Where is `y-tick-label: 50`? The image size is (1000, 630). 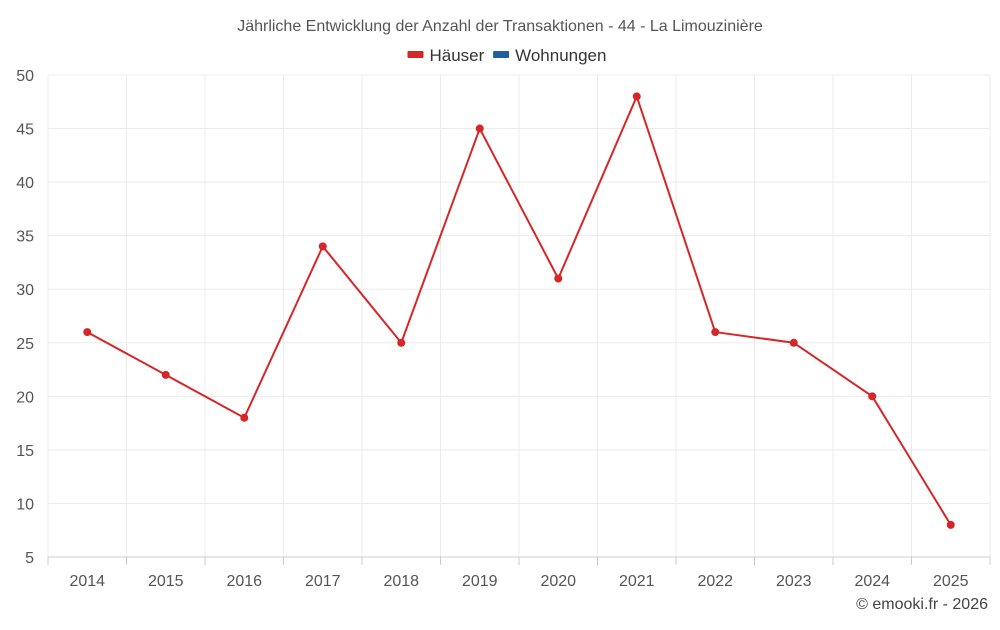
y-tick-label: 50 is located at coordinates (25, 76).